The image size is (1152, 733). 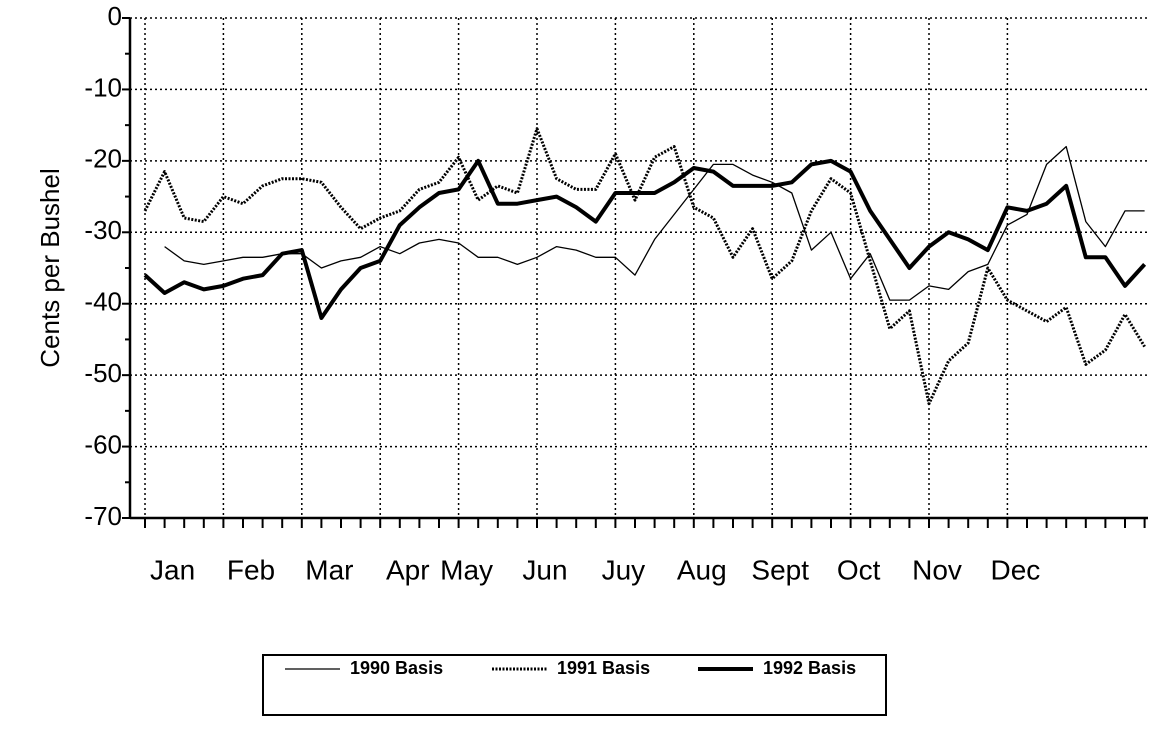 I want to click on y-tick-label: -30, so click(x=103, y=230).